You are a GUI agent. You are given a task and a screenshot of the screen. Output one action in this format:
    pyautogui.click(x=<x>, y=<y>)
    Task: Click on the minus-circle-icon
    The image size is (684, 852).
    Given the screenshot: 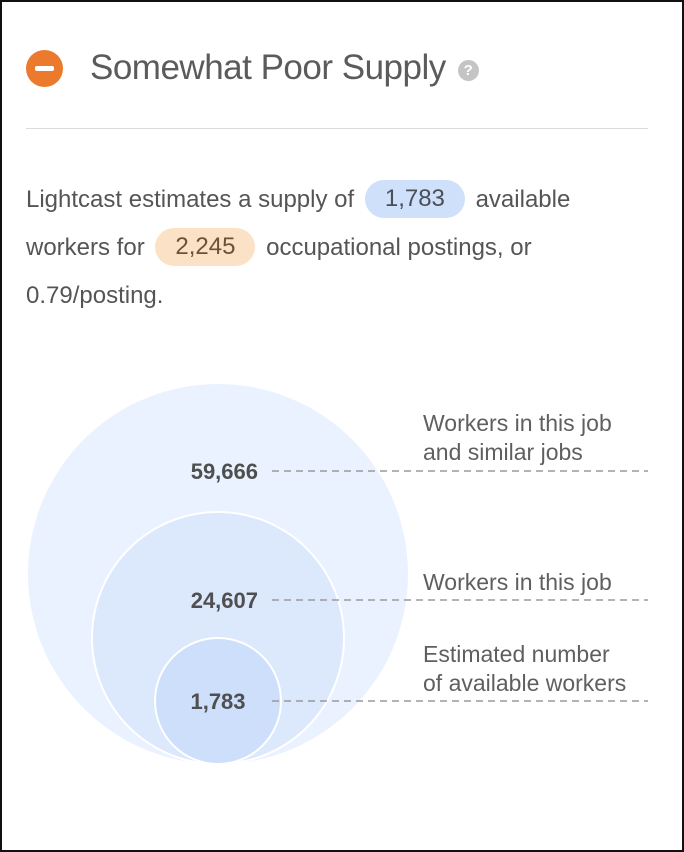 What is the action you would take?
    pyautogui.click(x=44, y=68)
    